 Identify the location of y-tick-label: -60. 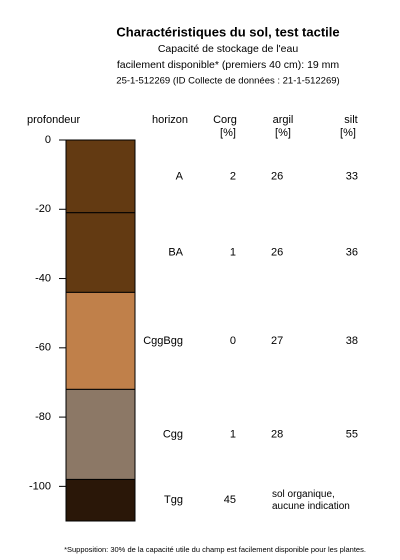
(43, 348).